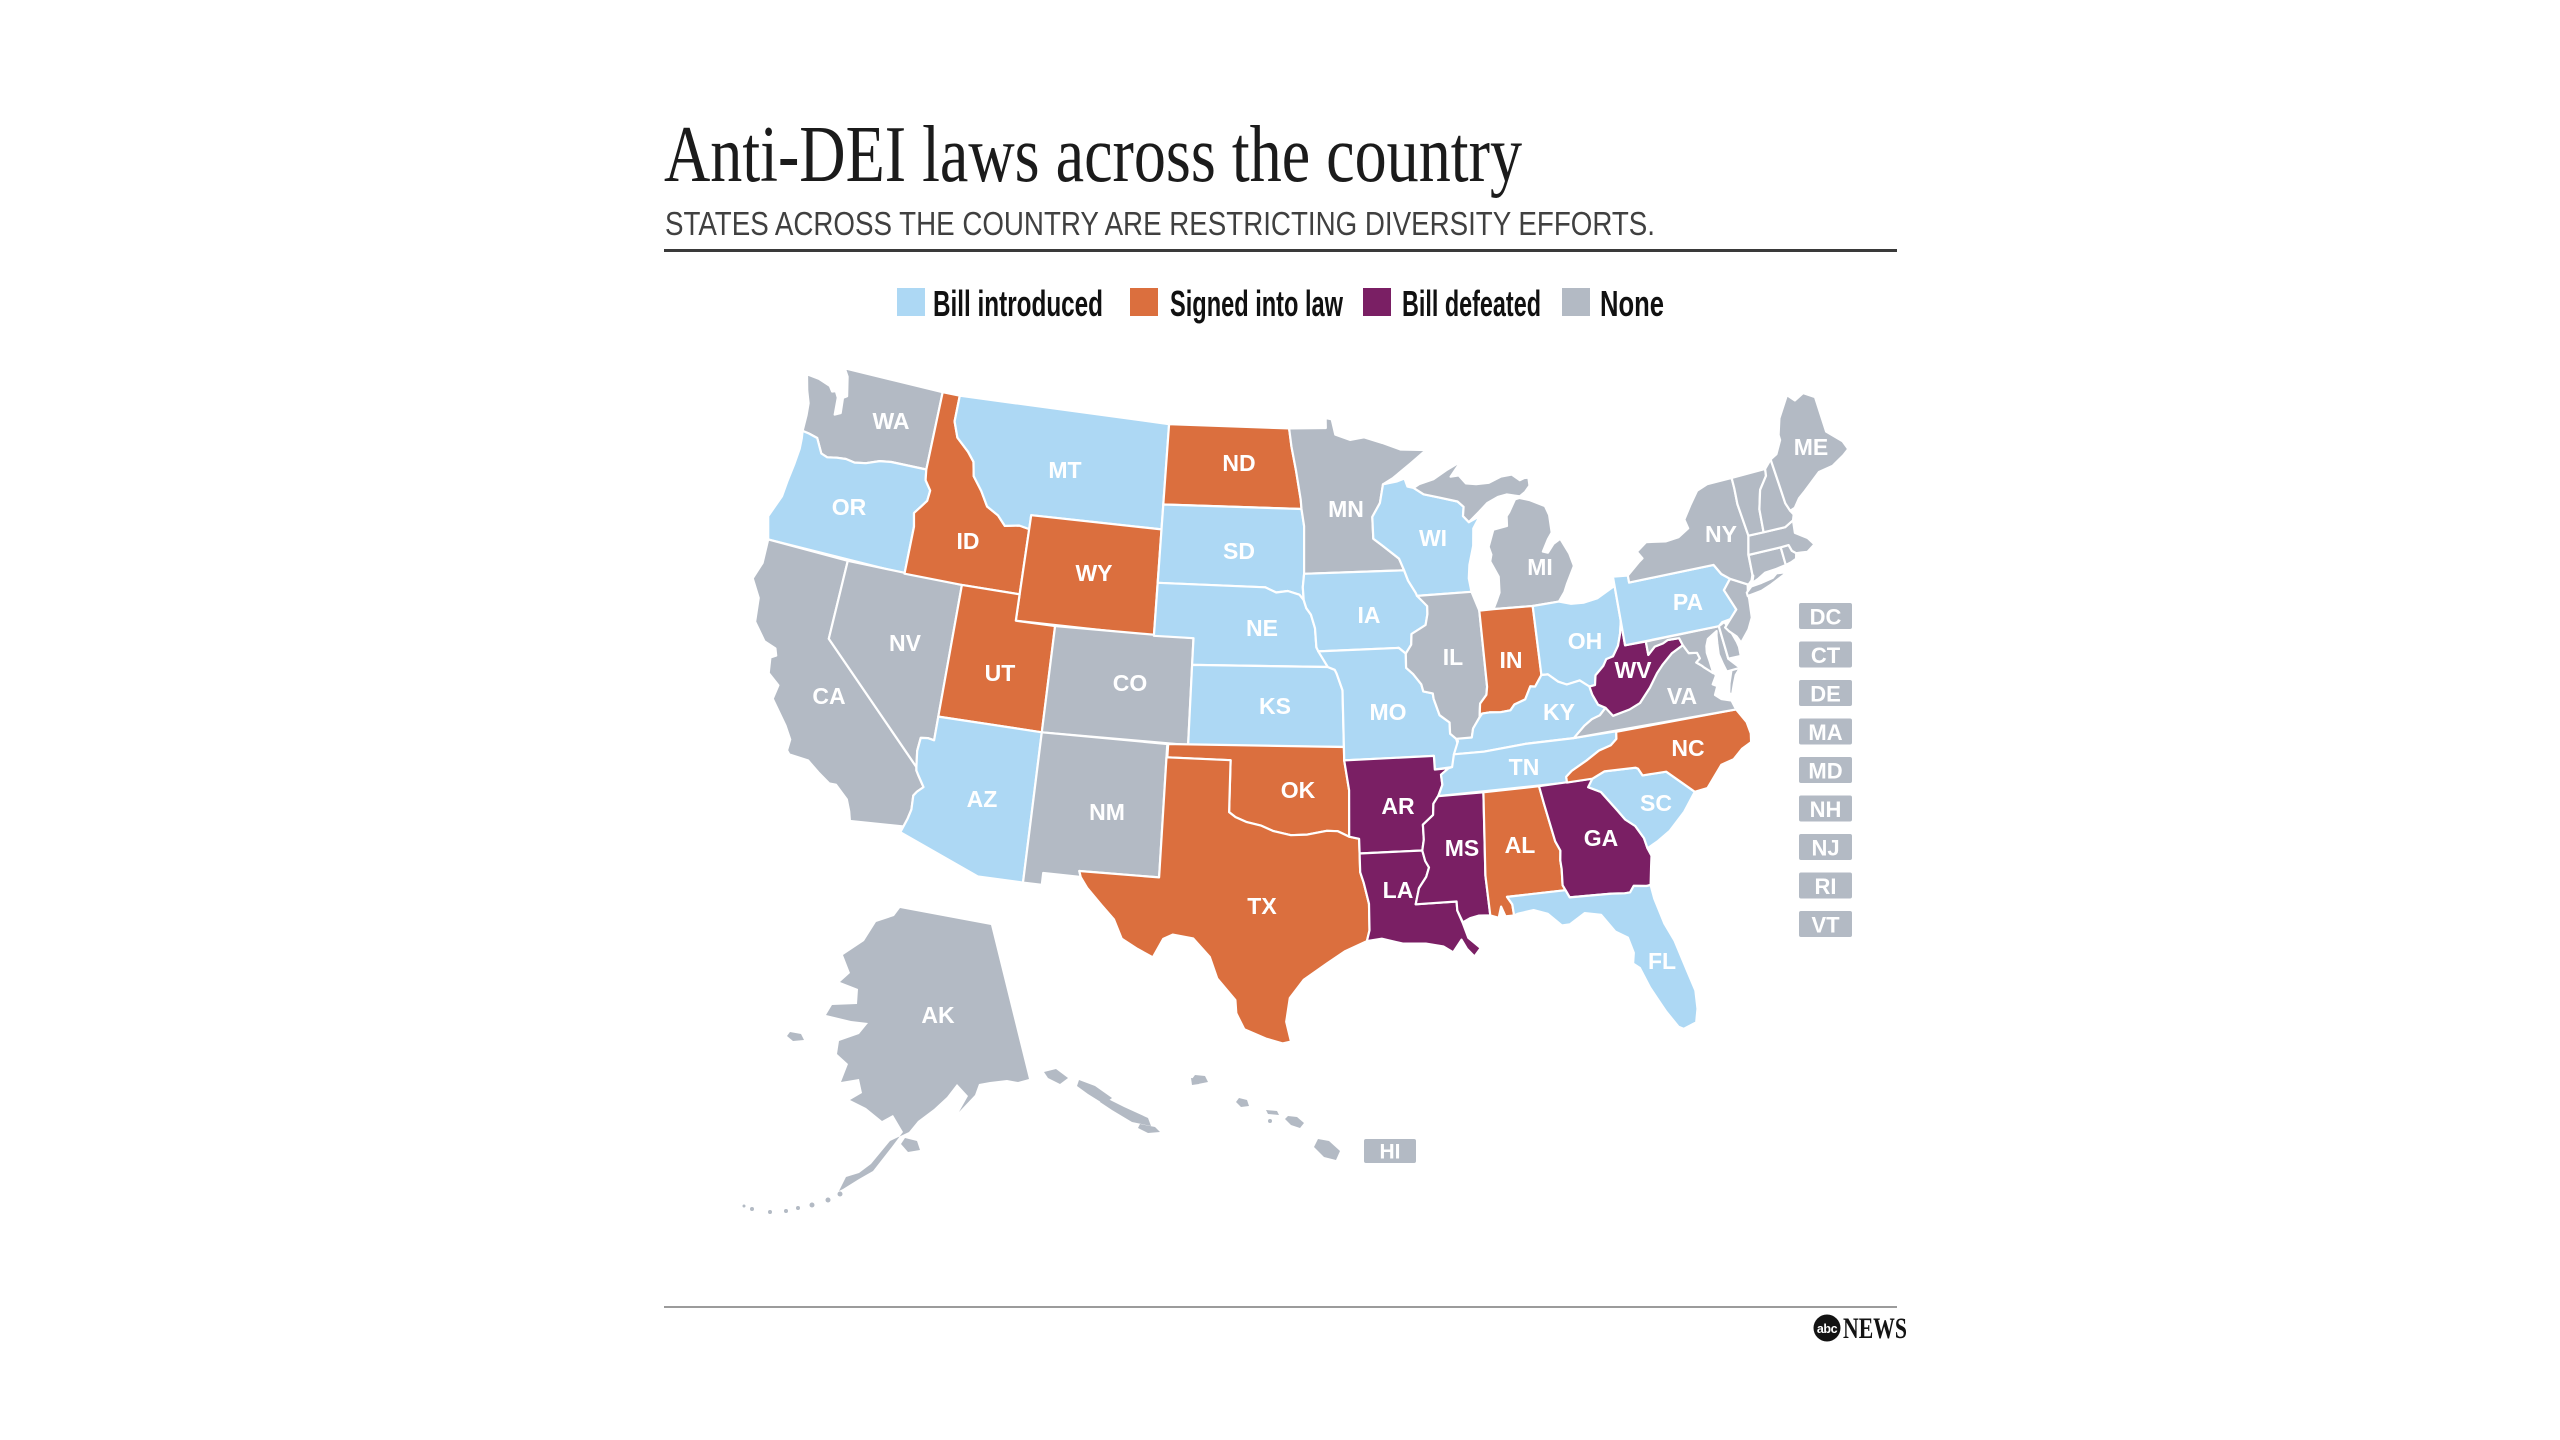 Image resolution: width=2560 pixels, height=1440 pixels. What do you see at coordinates (1239, 551) in the screenshot?
I see `svg-text: SD` at bounding box center [1239, 551].